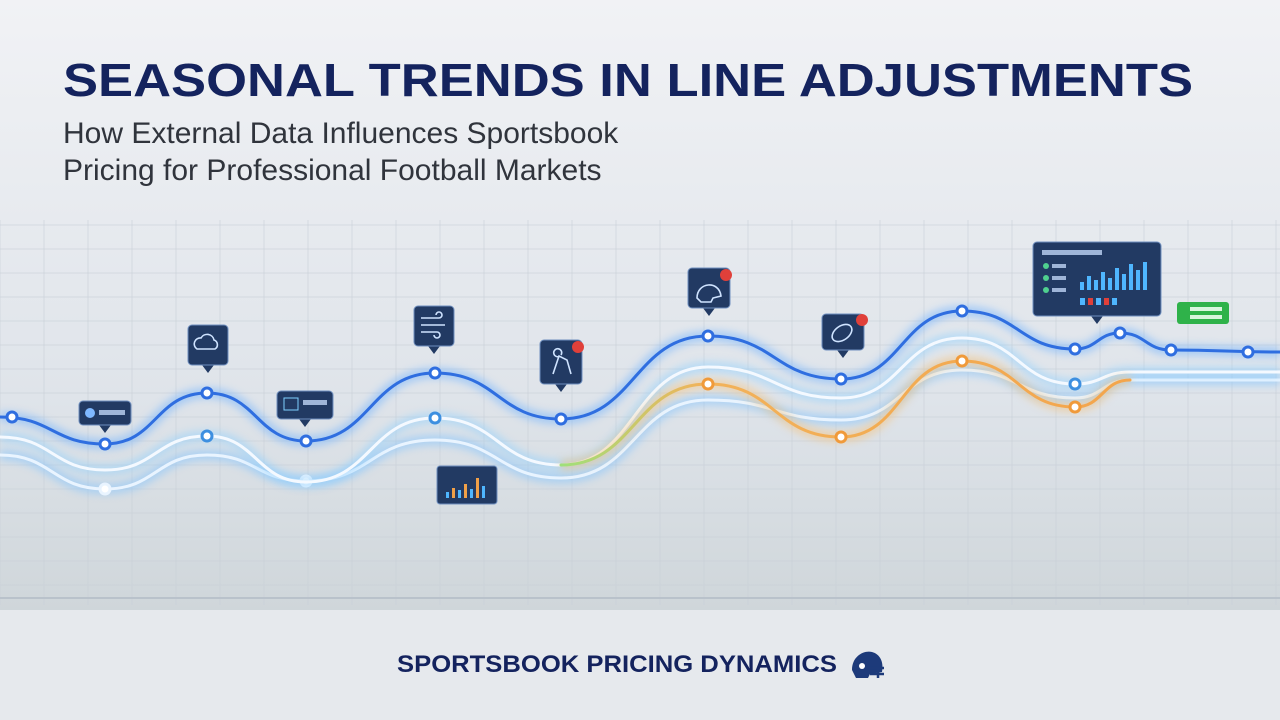  I want to click on helmet-icon, so click(868, 664).